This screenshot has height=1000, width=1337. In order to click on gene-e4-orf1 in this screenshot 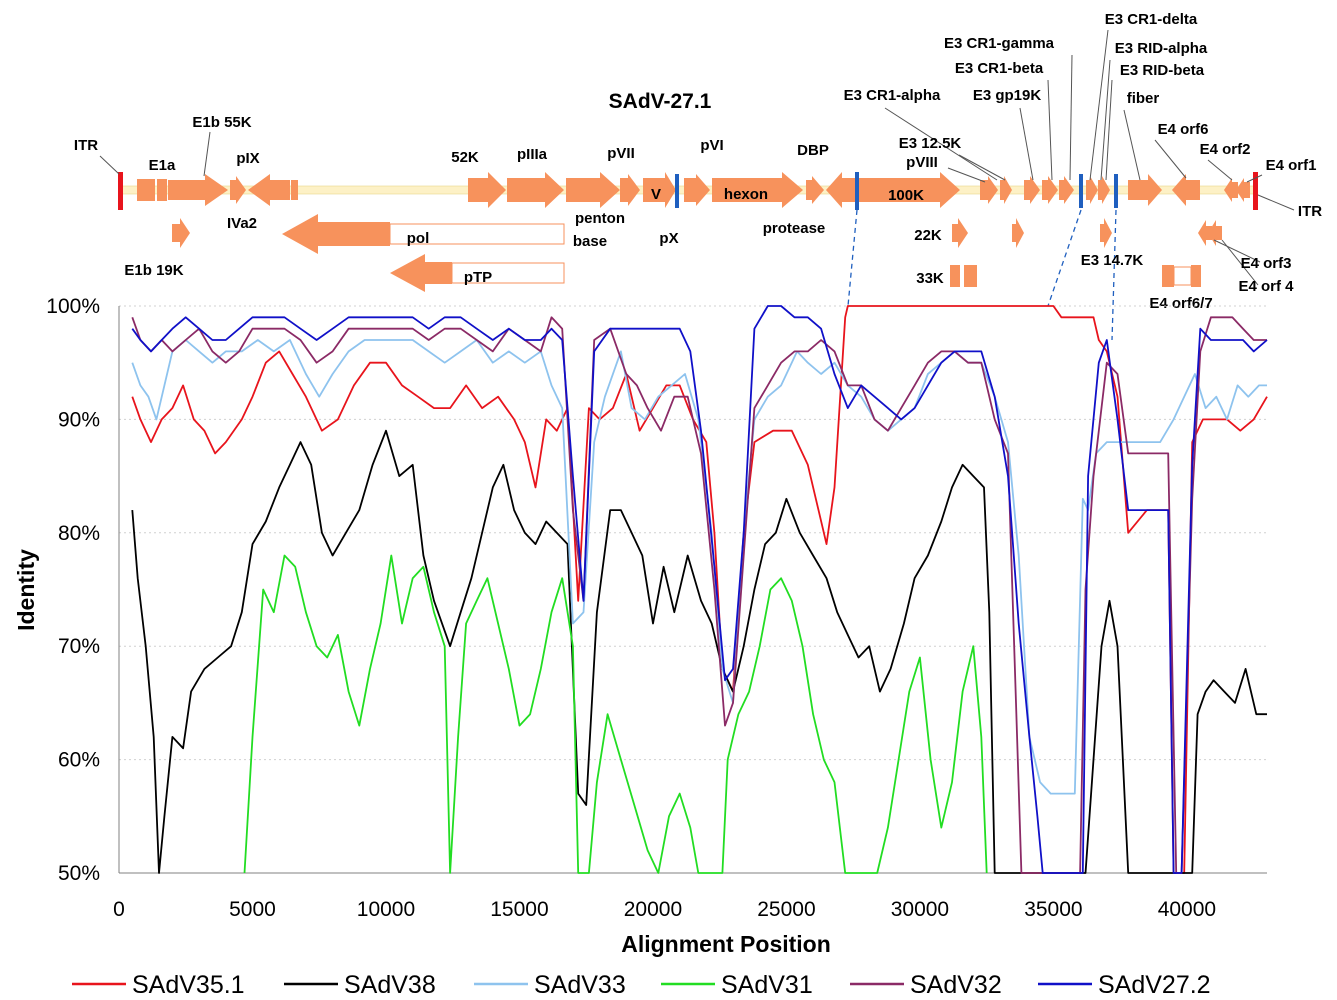, I will do `click(1243, 190)`.